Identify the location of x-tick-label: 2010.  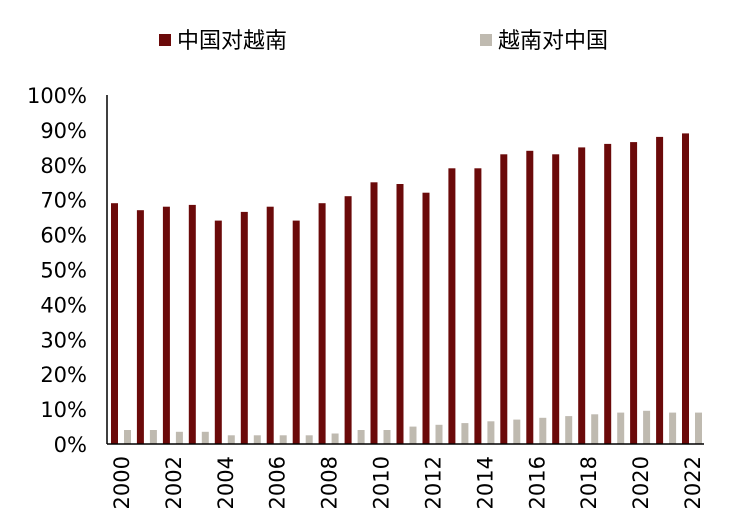
(382, 482).